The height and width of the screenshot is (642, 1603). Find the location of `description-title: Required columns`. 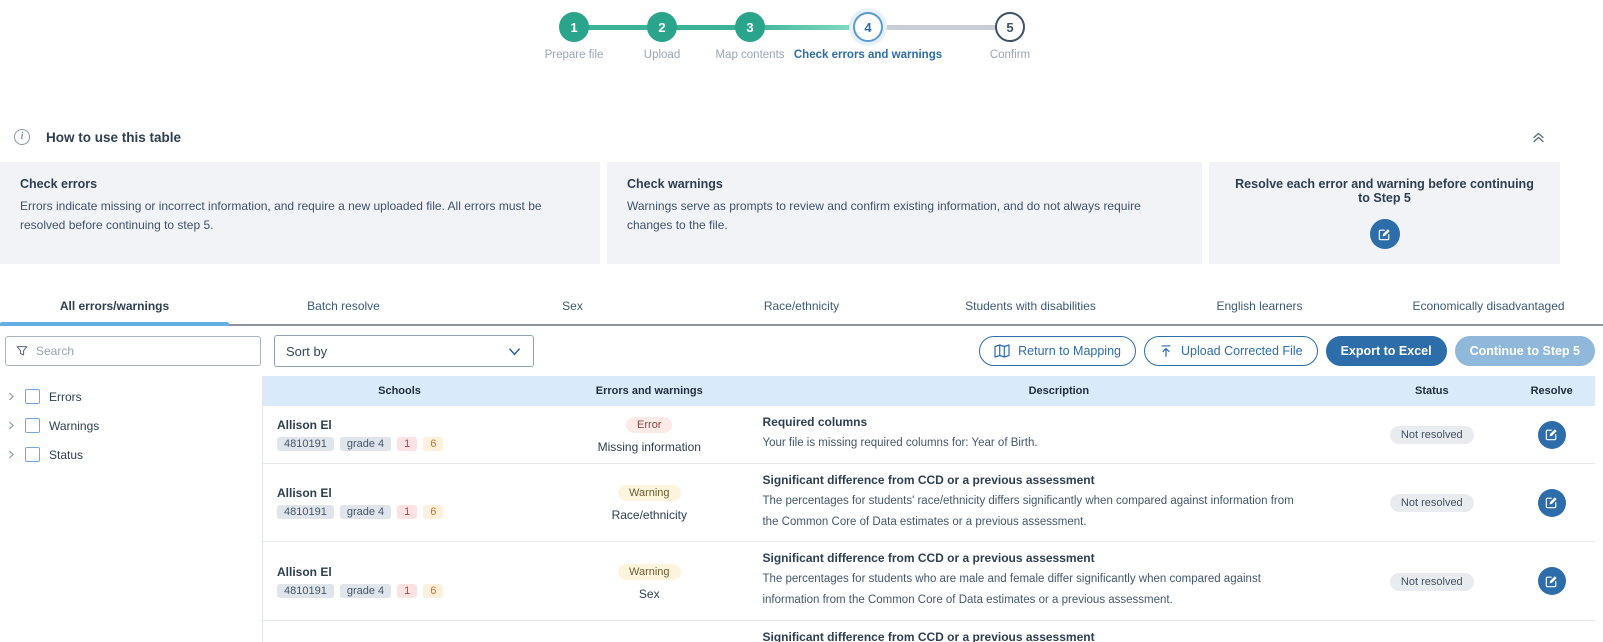

description-title: Required columns is located at coordinates (815, 422).